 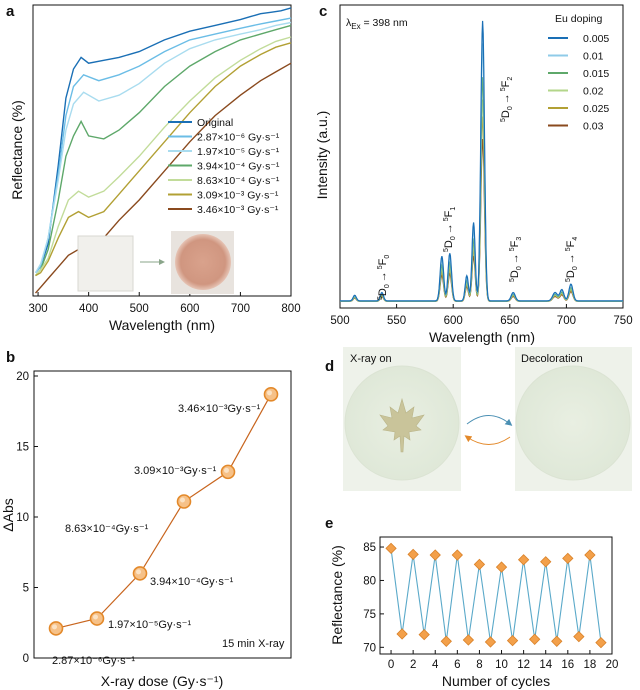 What do you see at coordinates (503, 89) in the screenshot?
I see `transition-f-sup-2: 5` at bounding box center [503, 89].